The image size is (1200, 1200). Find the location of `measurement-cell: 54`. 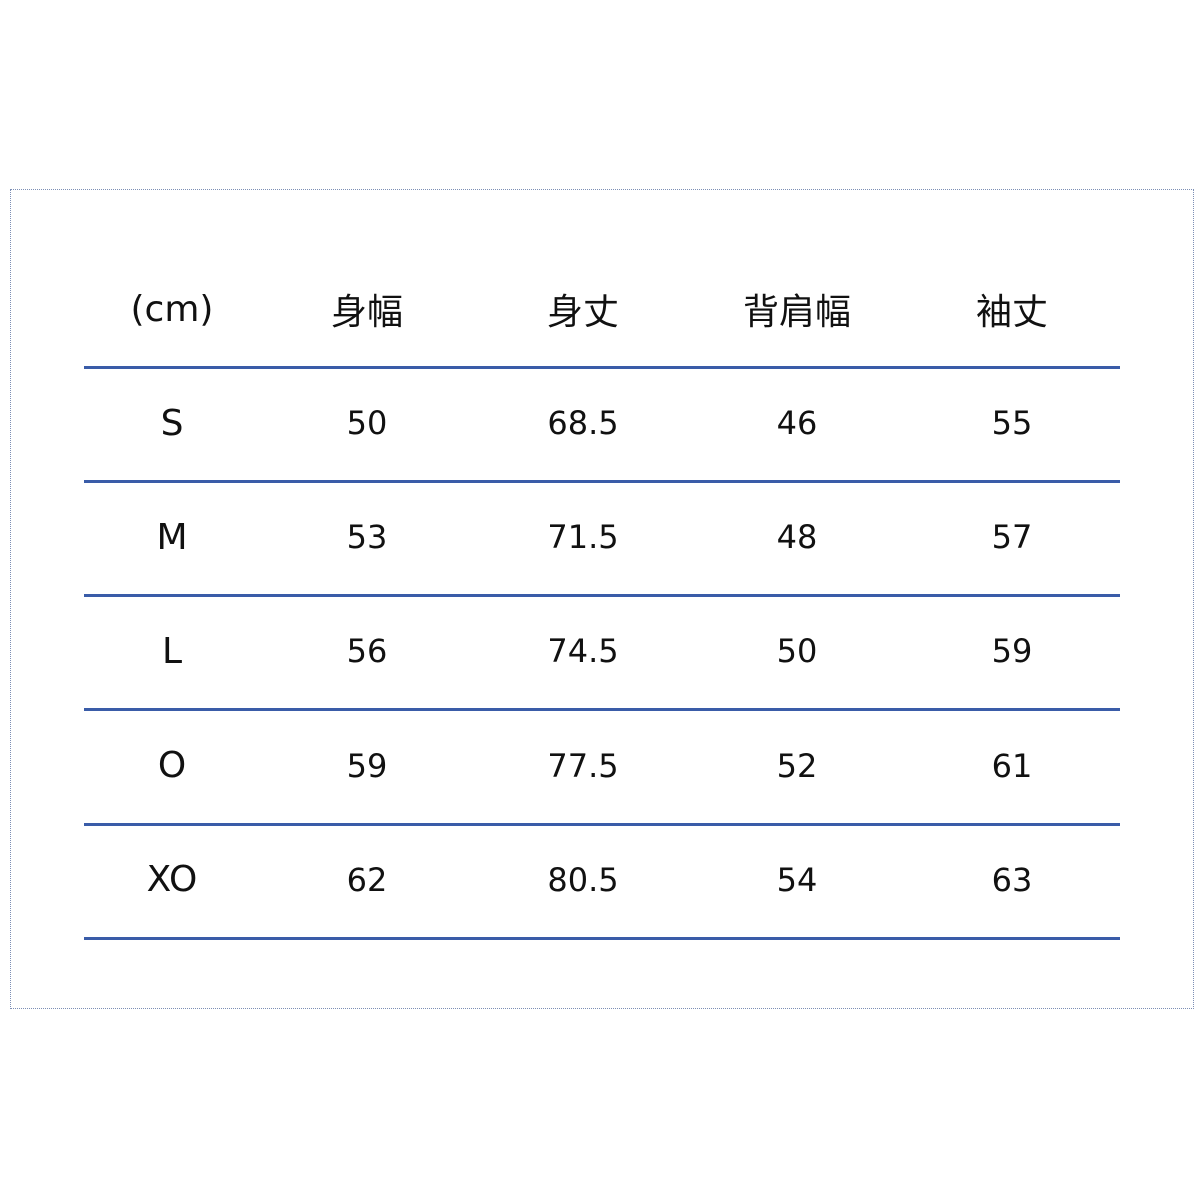

measurement-cell: 54 is located at coordinates (797, 879).